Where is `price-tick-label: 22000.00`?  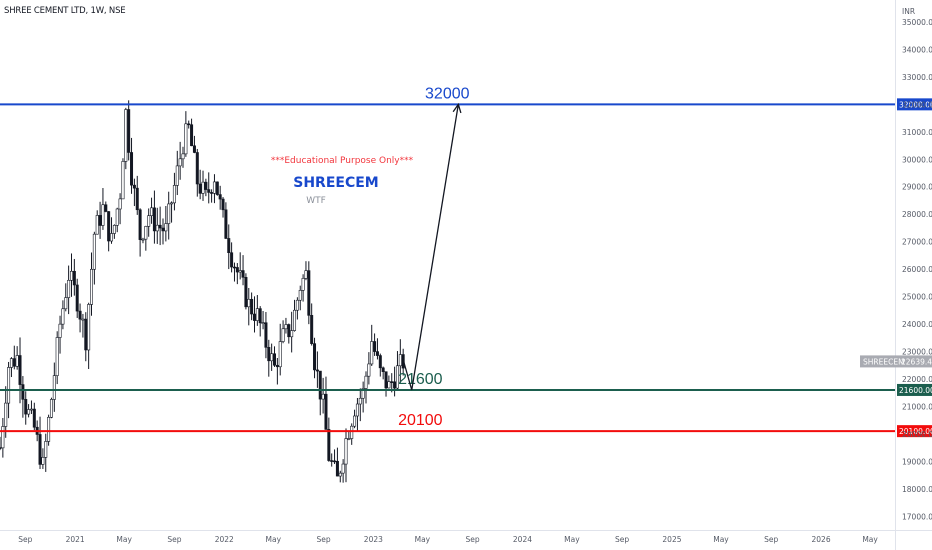
price-tick-label: 22000.00 is located at coordinates (917, 379).